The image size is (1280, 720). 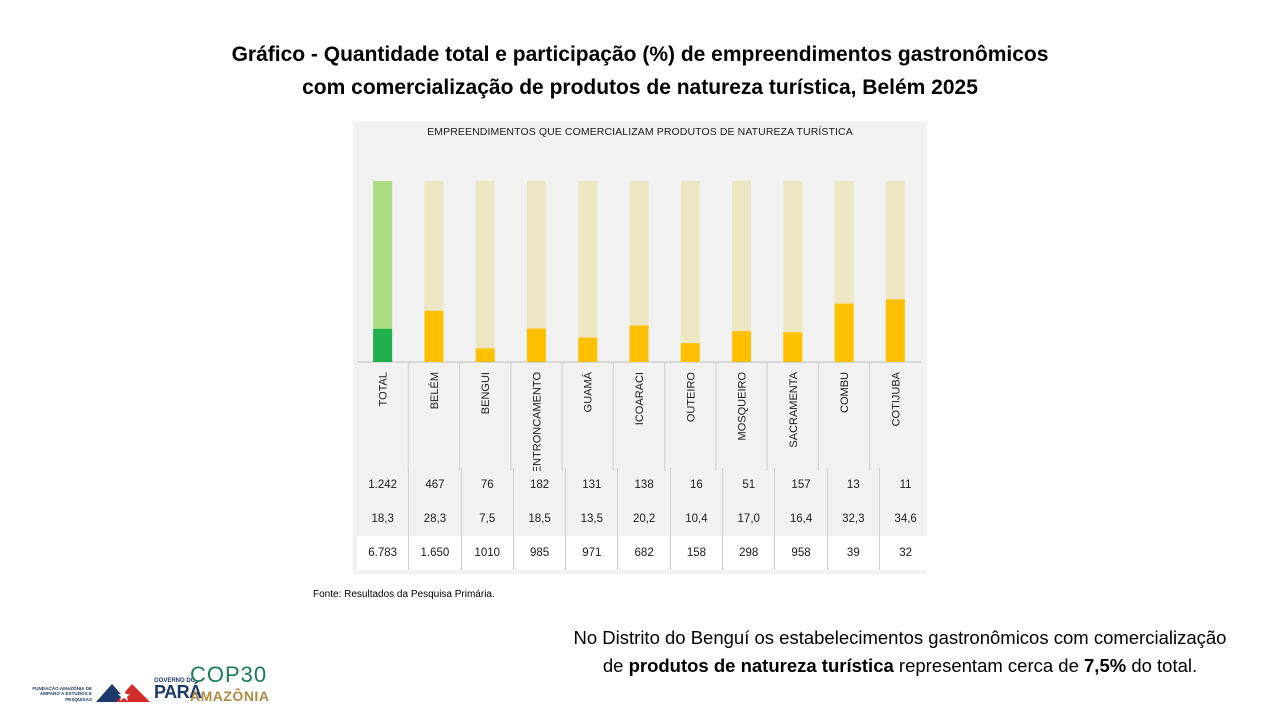 What do you see at coordinates (435, 519) in the screenshot?
I see `table-cell: 28,3` at bounding box center [435, 519].